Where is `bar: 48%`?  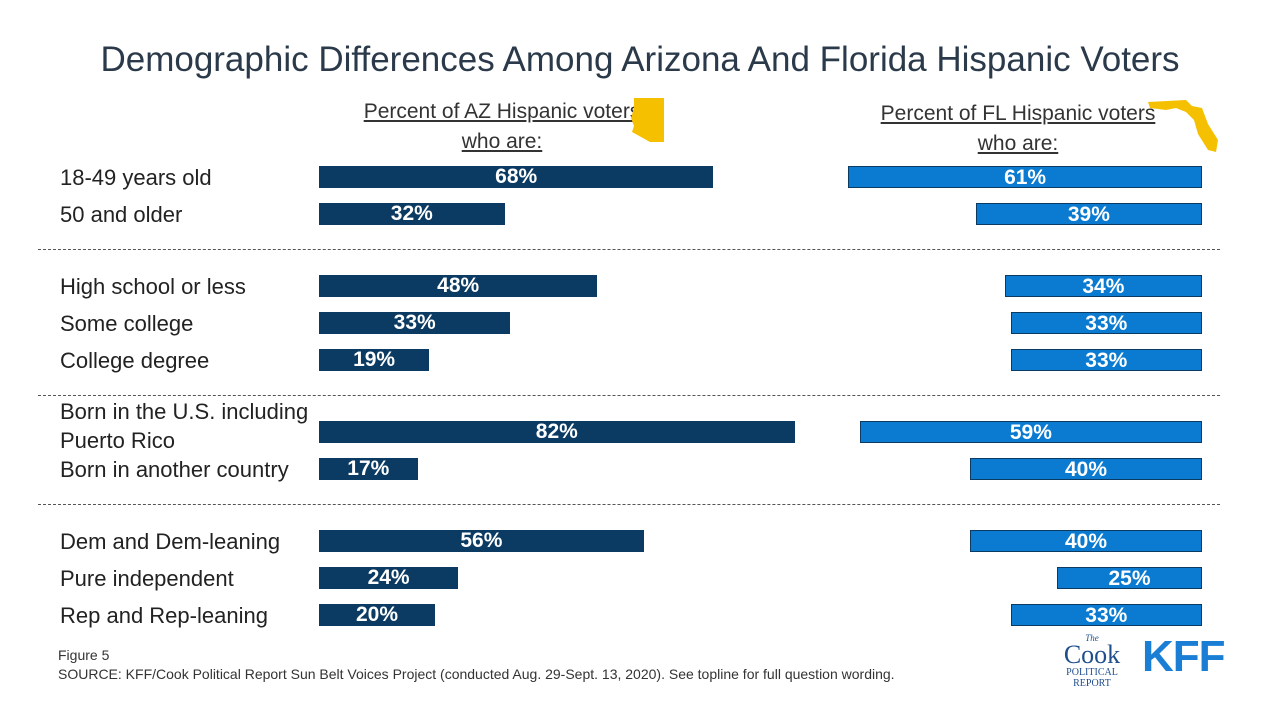
bar: 48% is located at coordinates (458, 286).